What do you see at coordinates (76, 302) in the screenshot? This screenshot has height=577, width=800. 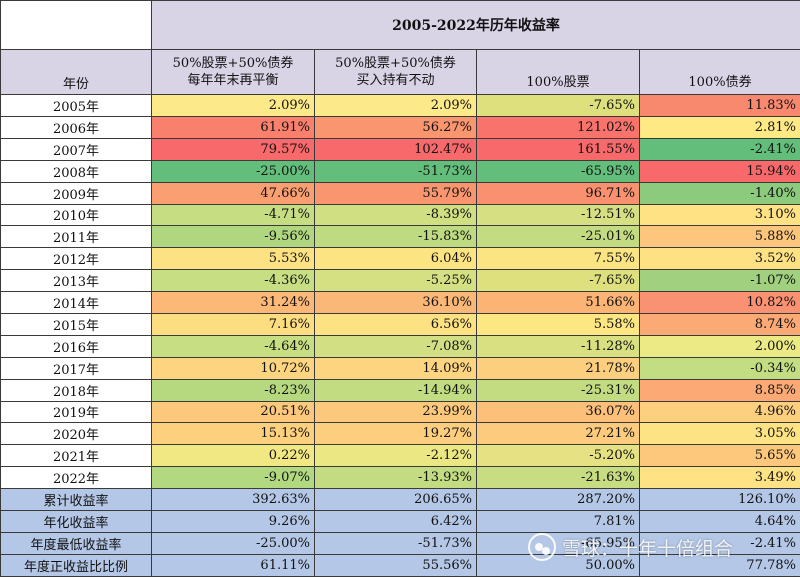 I see `year-cell: 2014年` at bounding box center [76, 302].